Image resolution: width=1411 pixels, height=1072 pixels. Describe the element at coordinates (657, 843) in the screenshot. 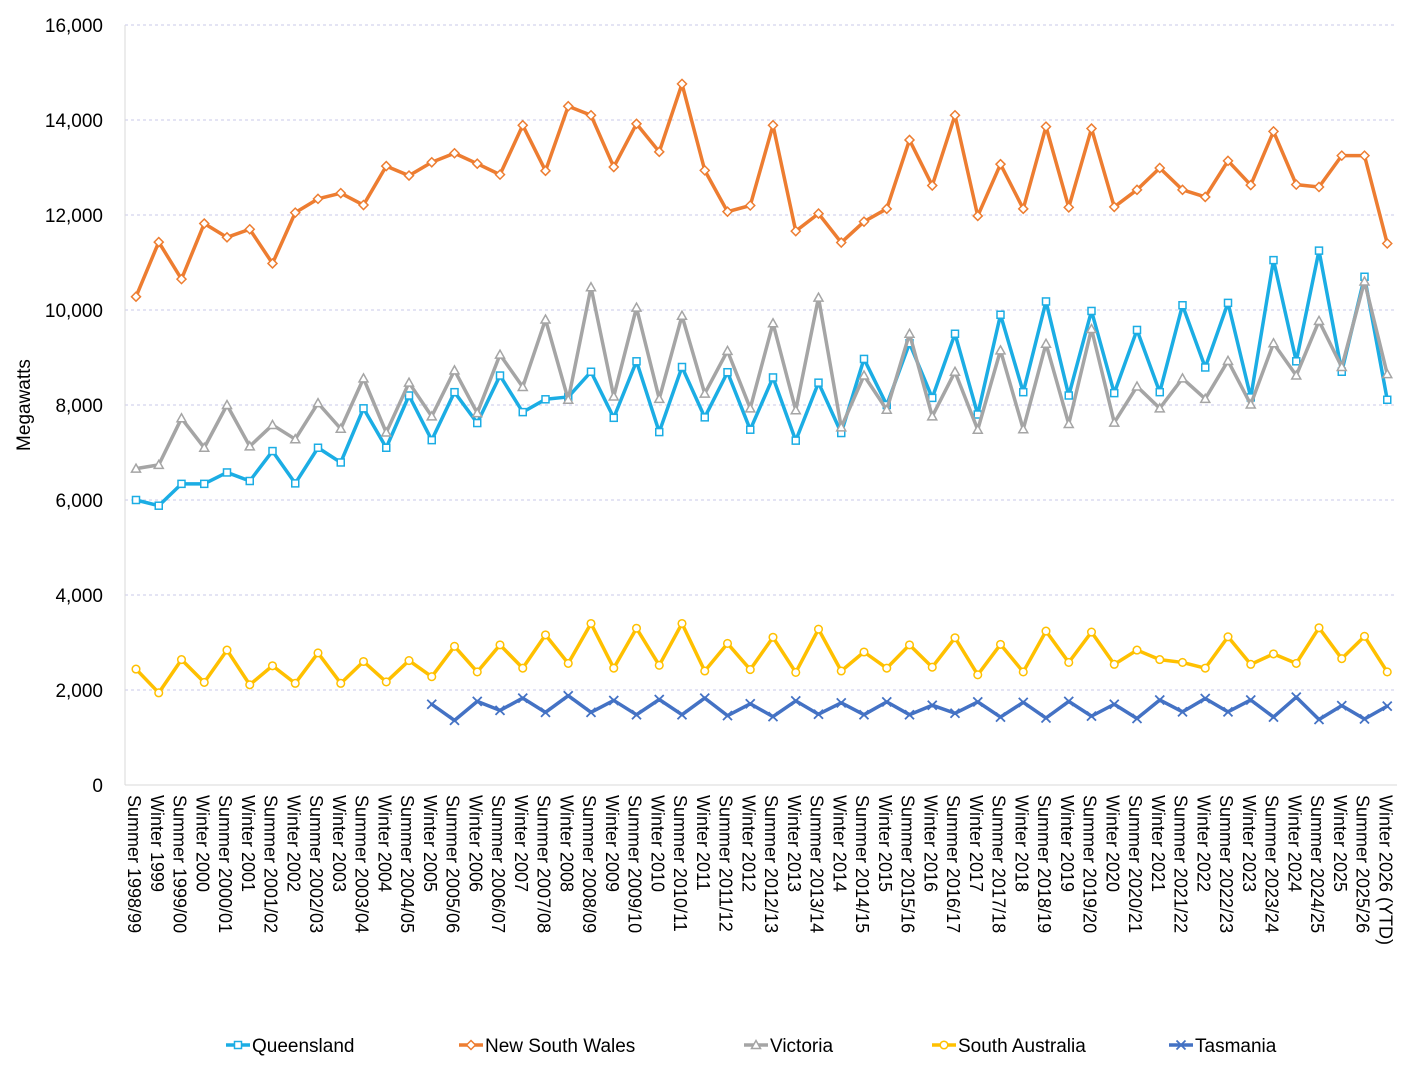

I see `x-tick-label: Winter 2010` at that location.